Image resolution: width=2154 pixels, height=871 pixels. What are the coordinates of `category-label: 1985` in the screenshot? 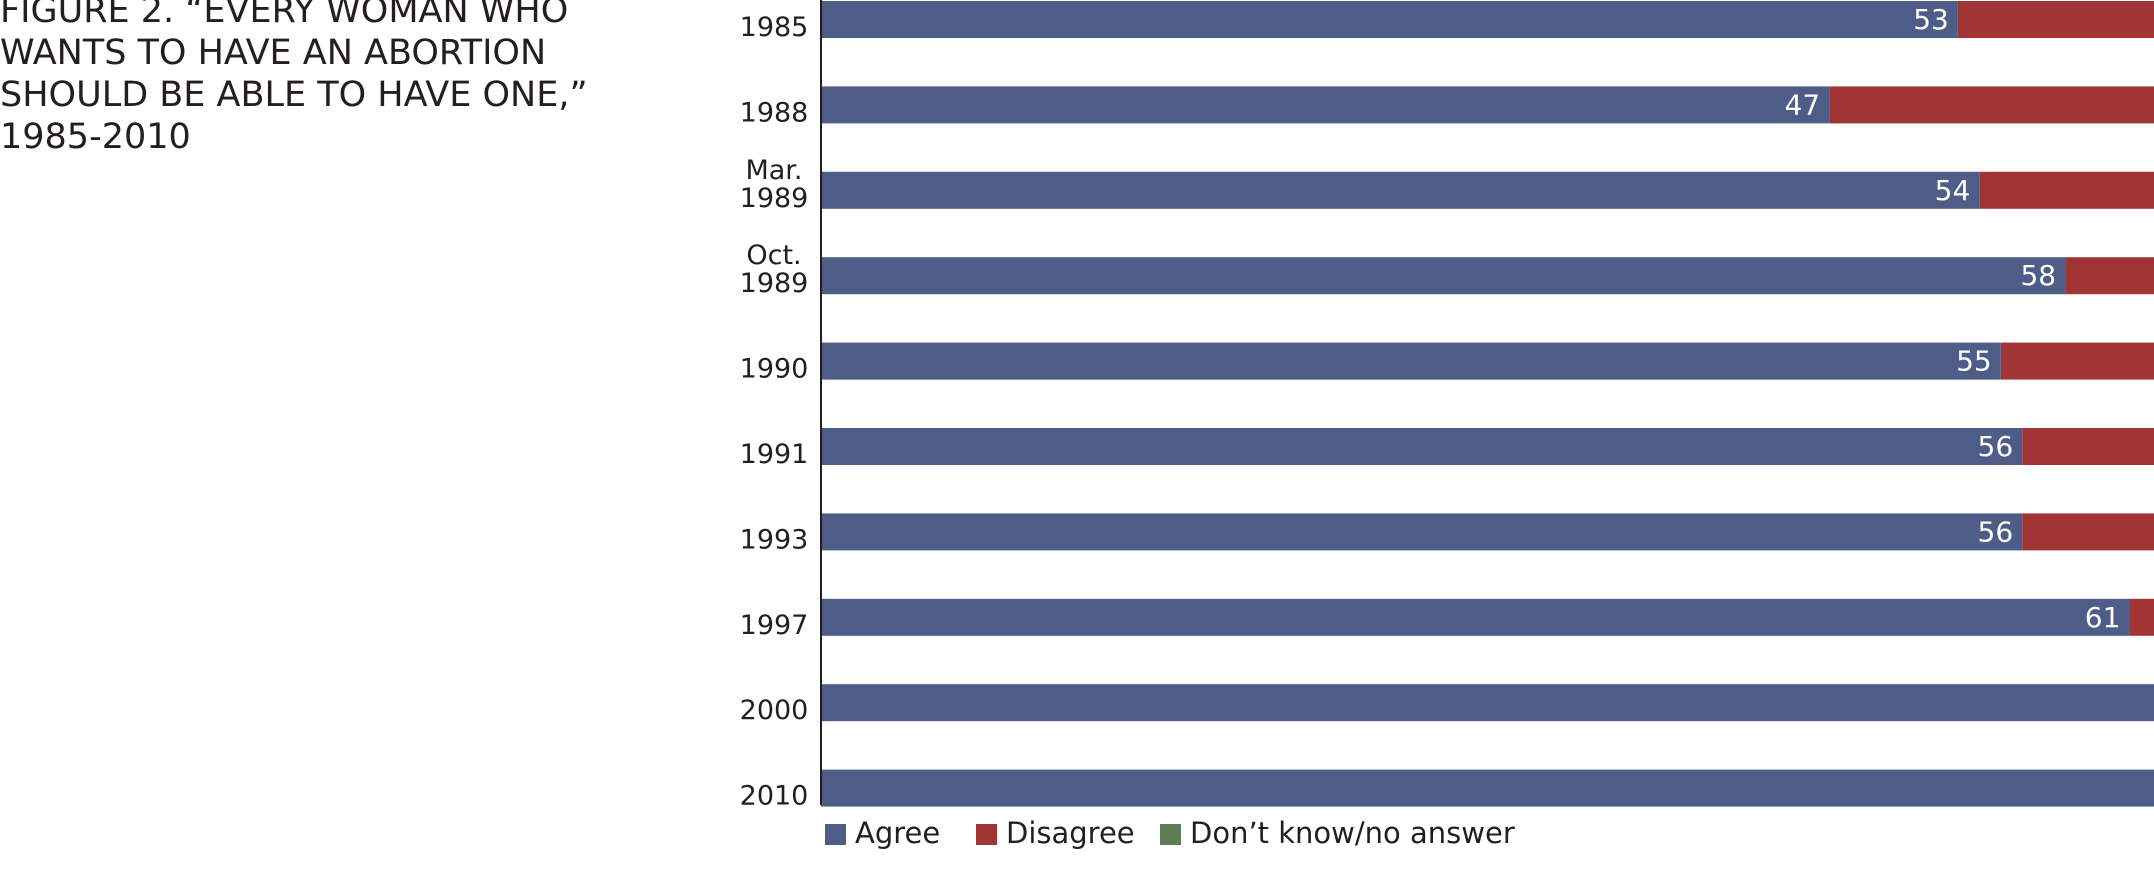 It's located at (774, 27).